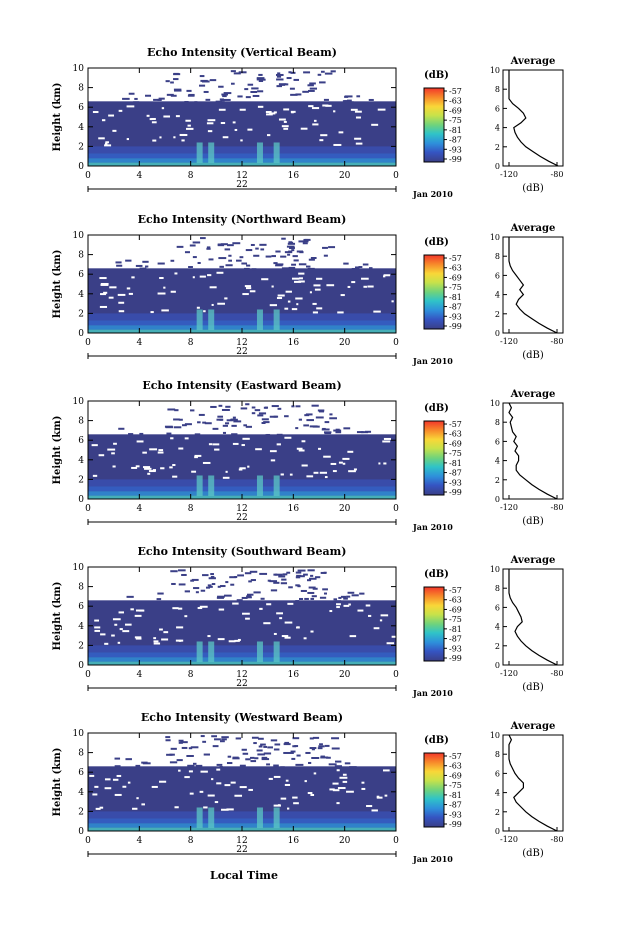 The image size is (617, 929). I want to click on colorbar-tick-label: -63, so click(455, 434).